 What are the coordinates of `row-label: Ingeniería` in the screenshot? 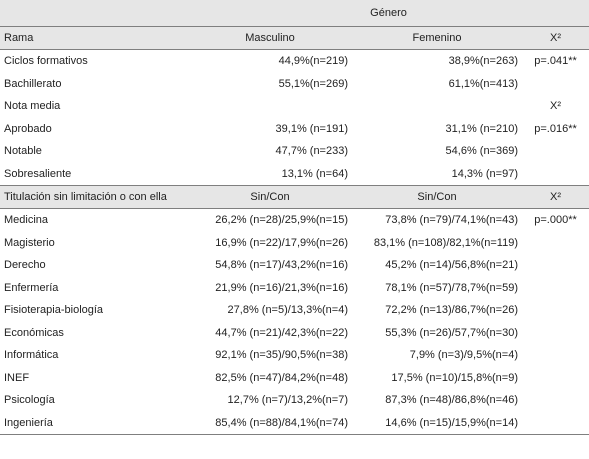 It's located at (94, 423).